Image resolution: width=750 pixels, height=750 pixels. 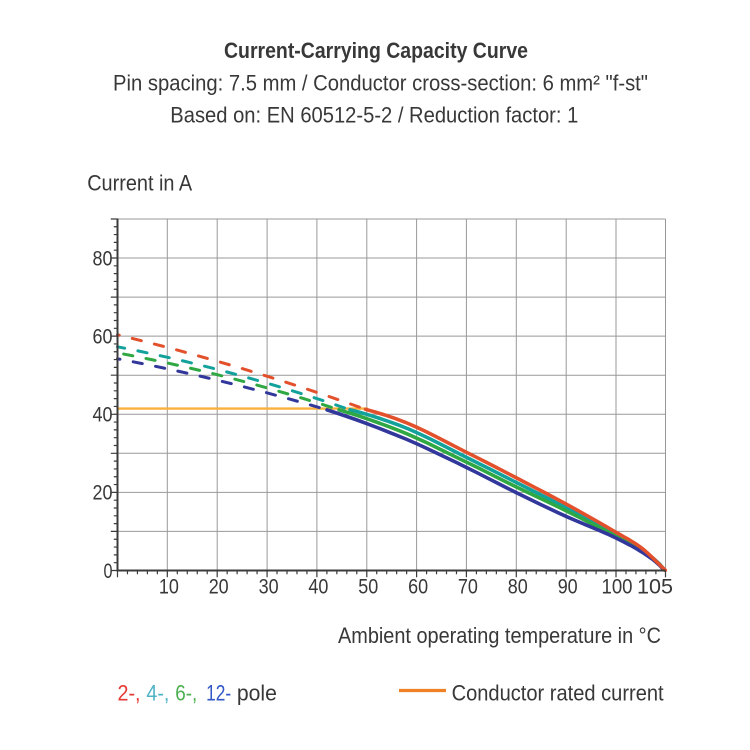 I want to click on svg-text: 4-,, so click(x=157, y=692).